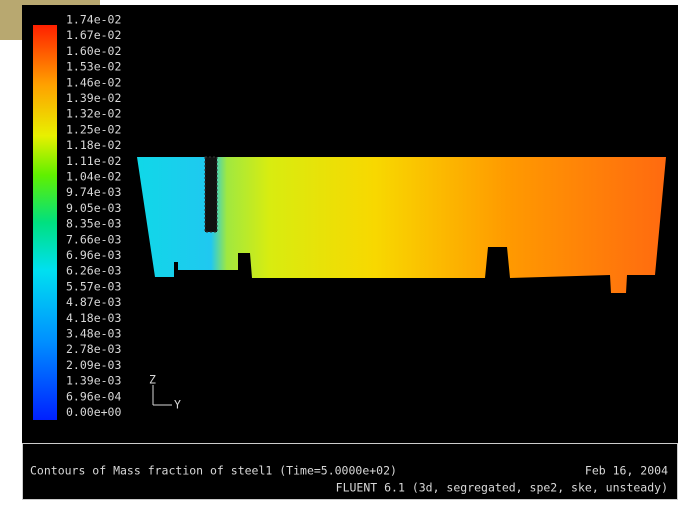 Image resolution: width=683 pixels, height=506 pixels. What do you see at coordinates (93, 20) in the screenshot?
I see `colorbar-label: 1.74e-02` at bounding box center [93, 20].